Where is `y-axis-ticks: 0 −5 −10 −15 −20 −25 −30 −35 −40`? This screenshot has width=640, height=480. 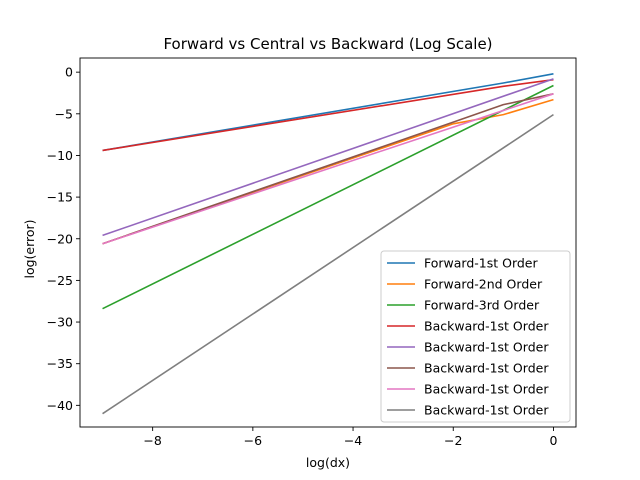 y-axis-ticks: 0 −5 −10 −15 −20 −25 −30 −35 −40 is located at coordinates (63, 239).